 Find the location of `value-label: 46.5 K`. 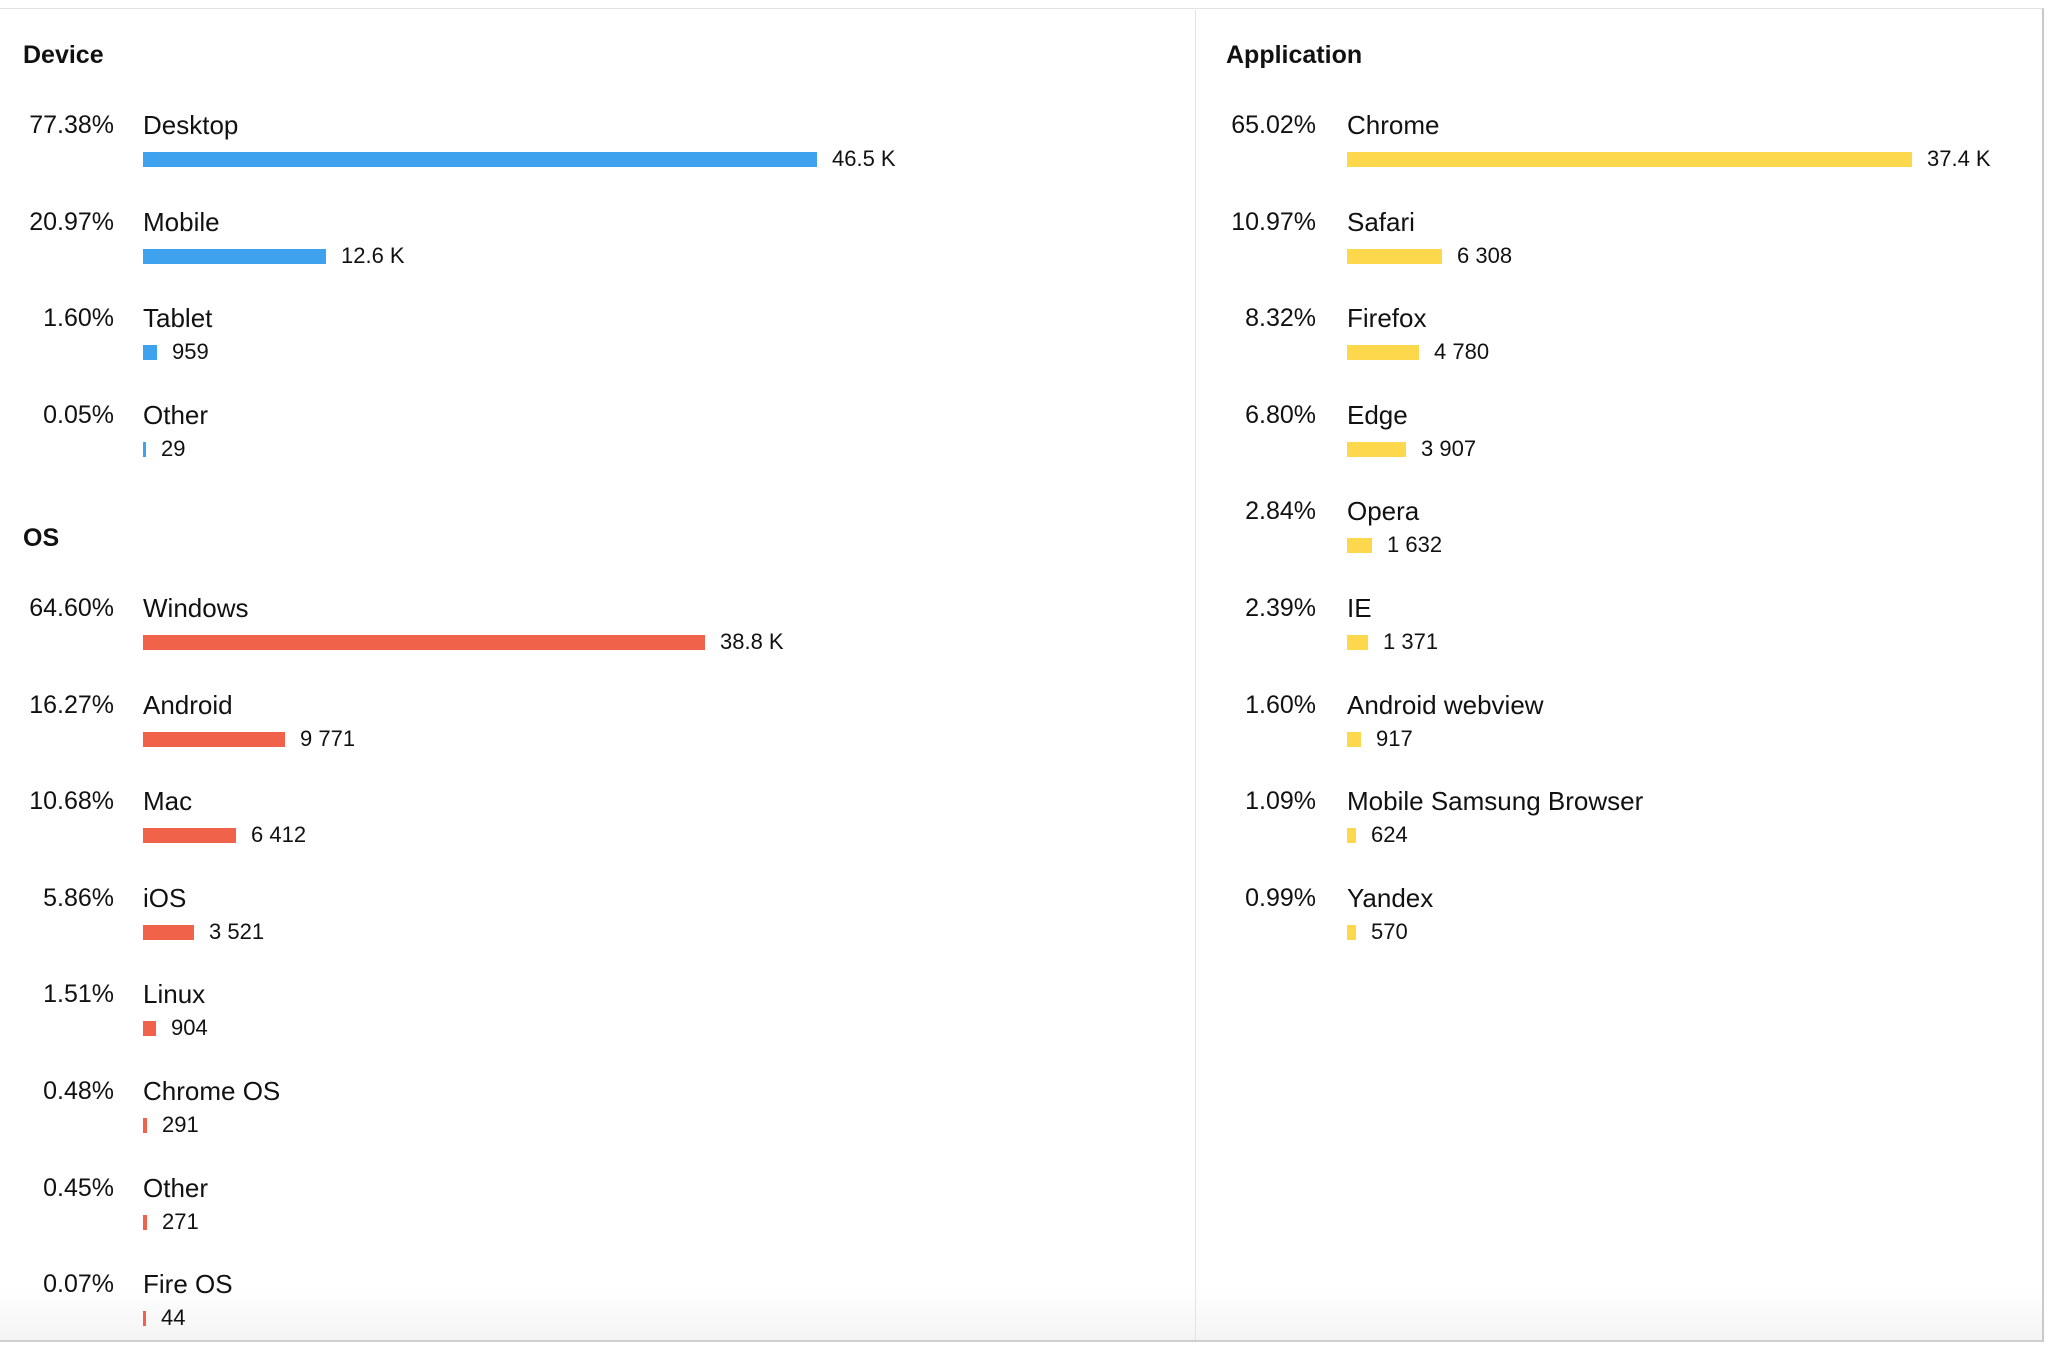

value-label: 46.5 K is located at coordinates (864, 158).